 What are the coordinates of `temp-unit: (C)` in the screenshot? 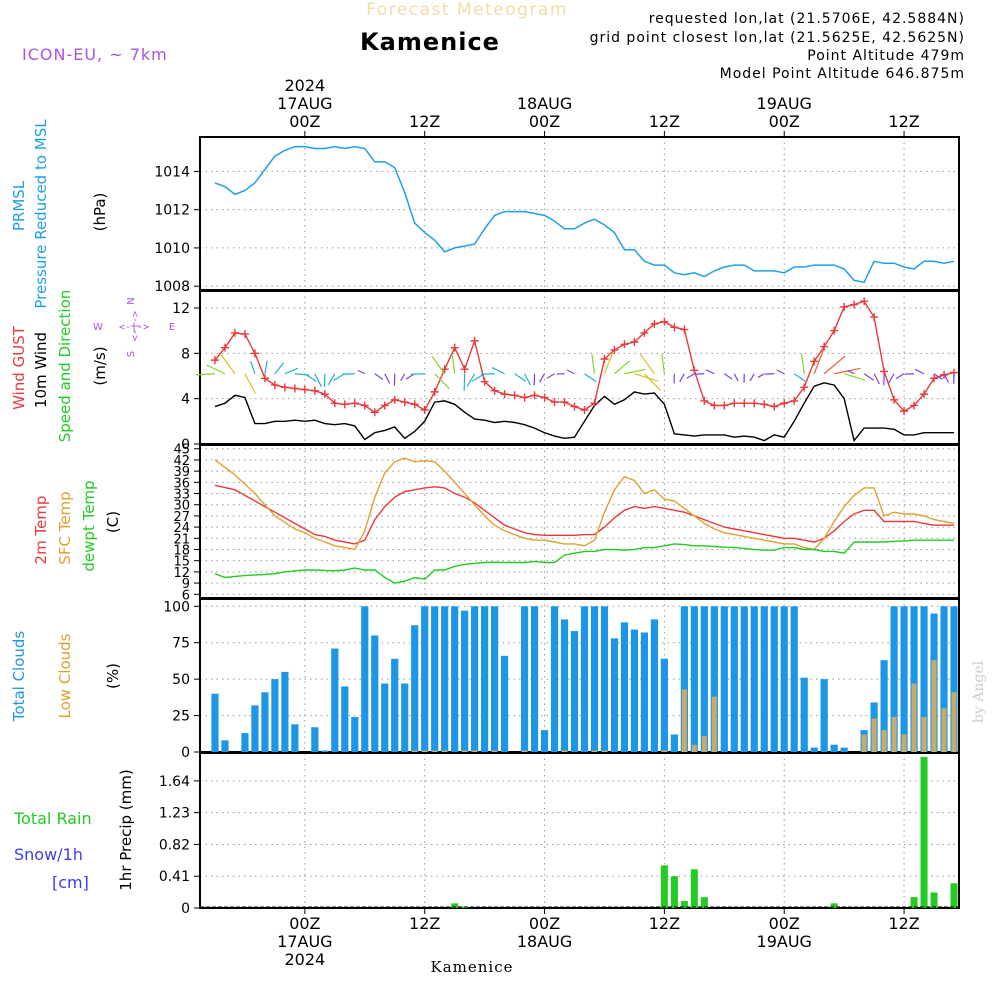 It's located at (113, 522).